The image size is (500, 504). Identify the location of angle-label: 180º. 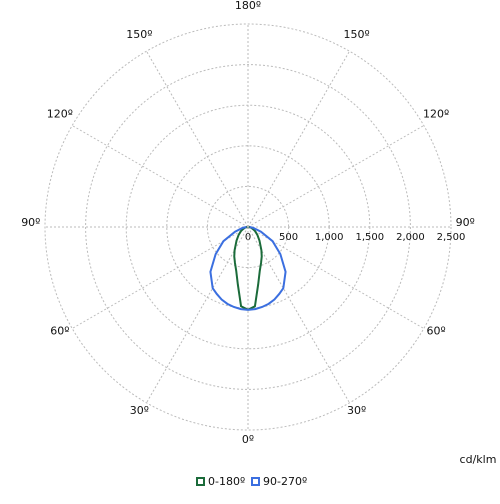
(248, 6).